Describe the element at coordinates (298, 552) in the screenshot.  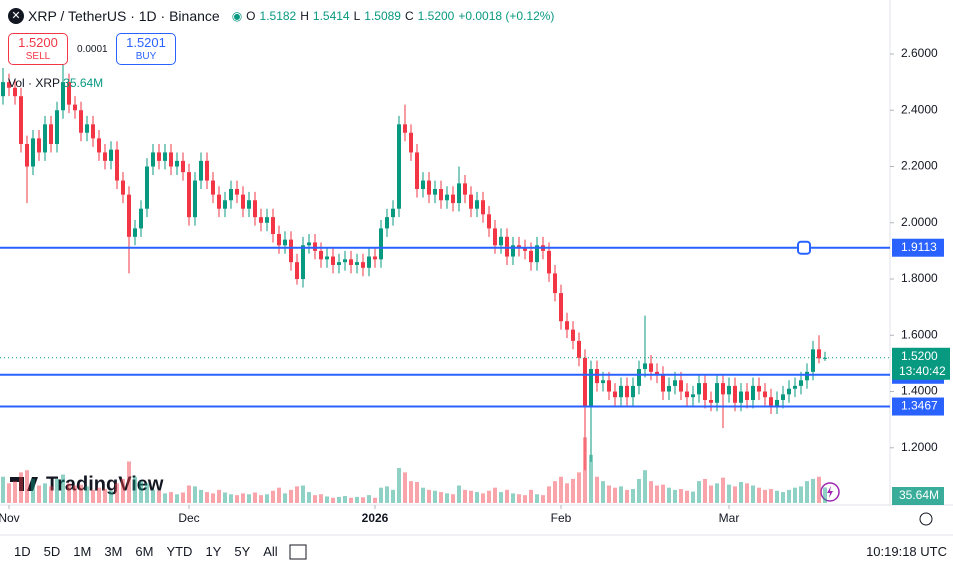
I see `calendar-icon` at that location.